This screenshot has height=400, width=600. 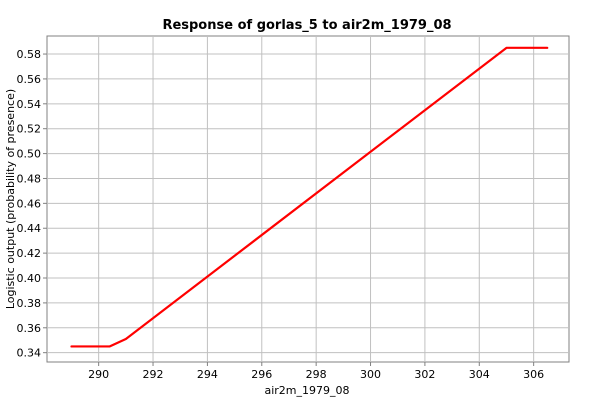 I want to click on y-tick-label: 0.54, so click(x=29, y=104).